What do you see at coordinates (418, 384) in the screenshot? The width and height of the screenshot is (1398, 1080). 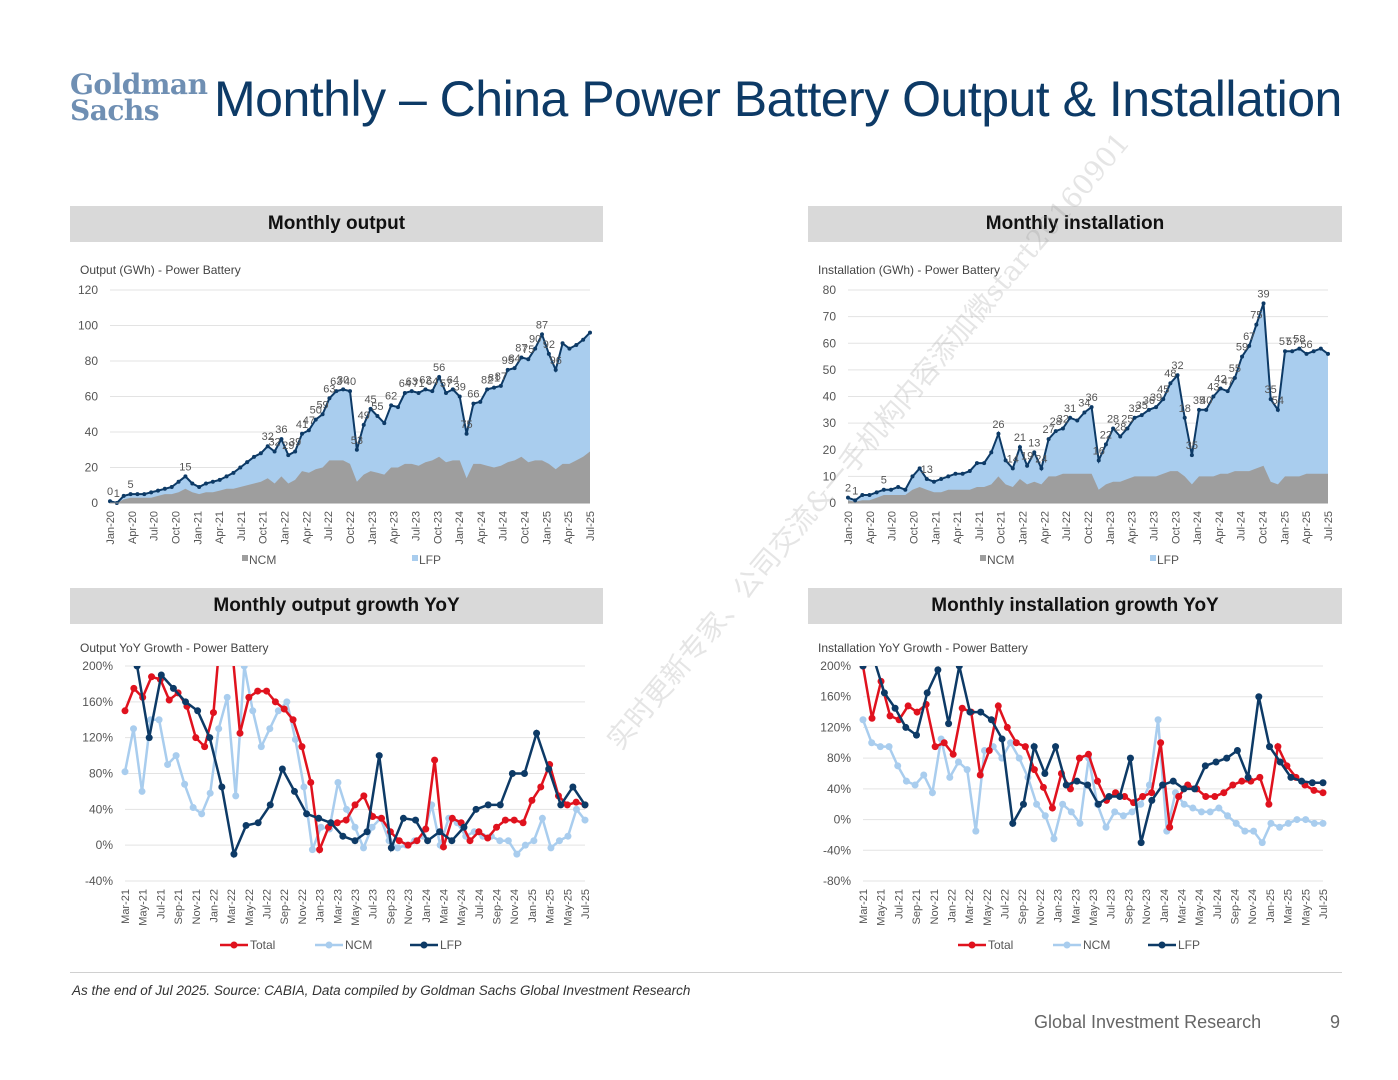 I see `data-label: 71` at bounding box center [418, 384].